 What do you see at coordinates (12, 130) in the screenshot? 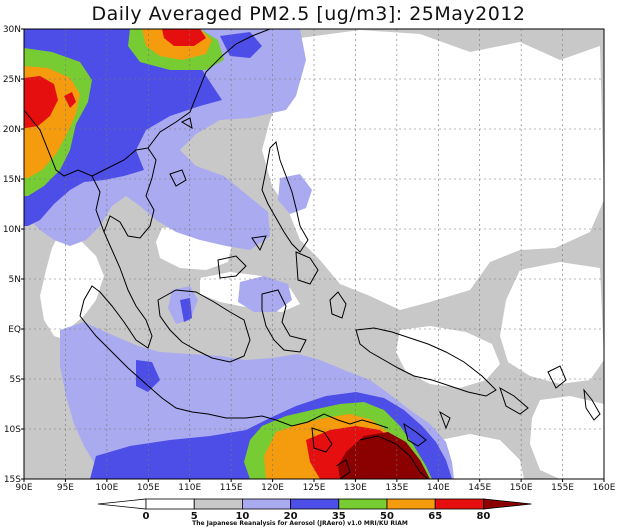
I see `lat-tick-label: 20N` at bounding box center [12, 130].